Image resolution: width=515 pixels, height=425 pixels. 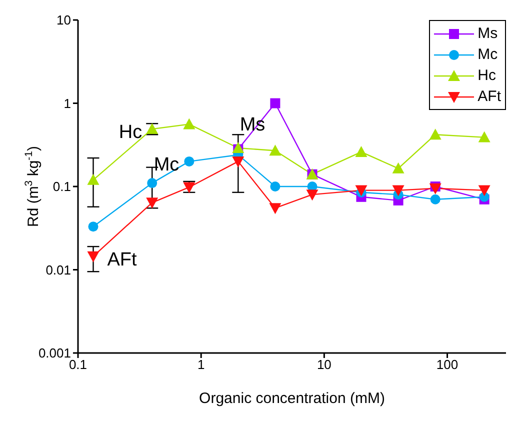 What do you see at coordinates (78, 364) in the screenshot?
I see `x-tick-label: 0.1` at bounding box center [78, 364].